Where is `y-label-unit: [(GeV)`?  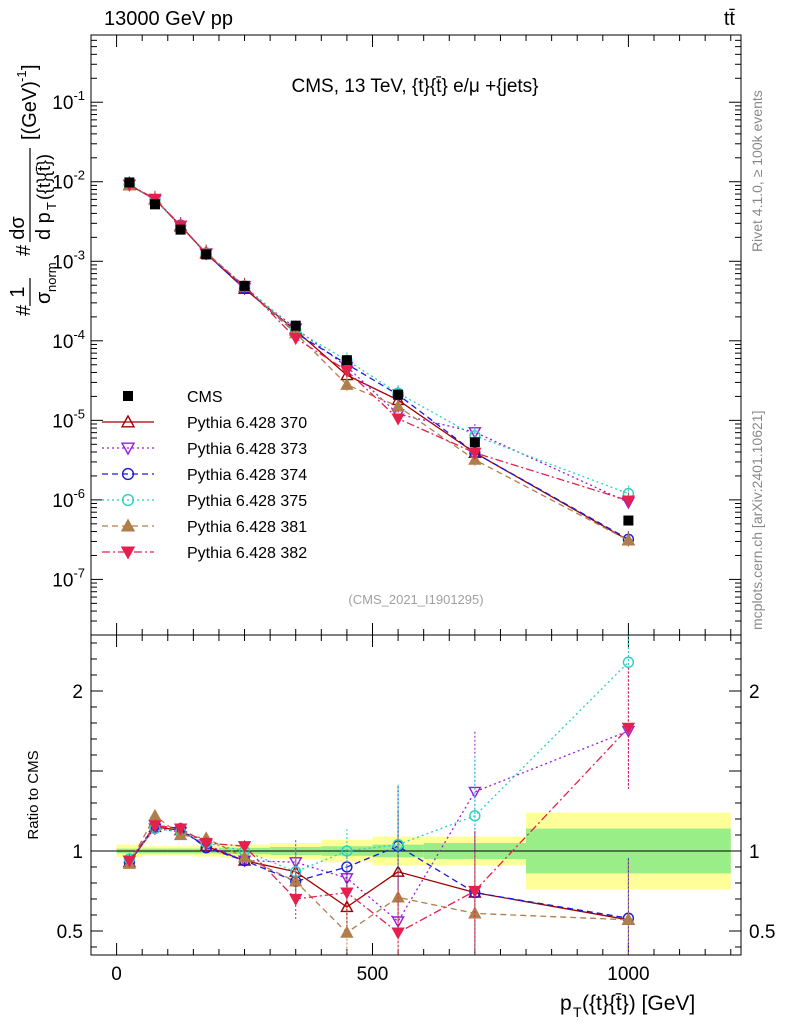
y-label-unit: [(GeV) is located at coordinates (30, 110).